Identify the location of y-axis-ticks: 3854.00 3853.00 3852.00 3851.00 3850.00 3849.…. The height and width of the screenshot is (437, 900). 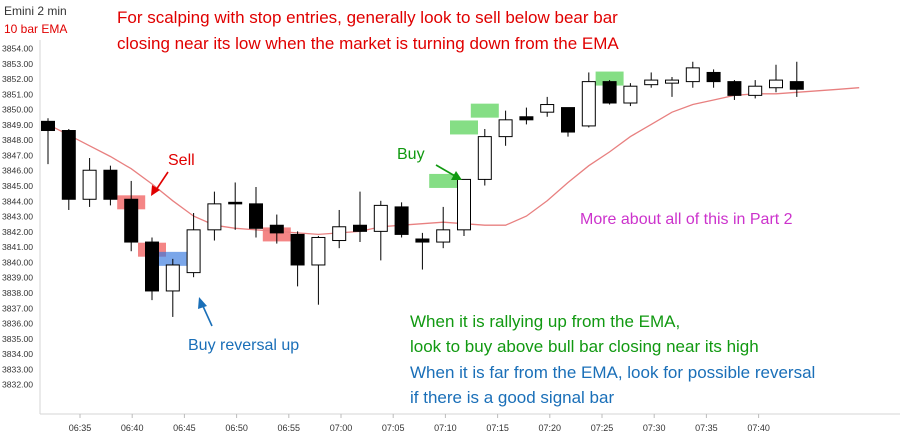
(17, 217).